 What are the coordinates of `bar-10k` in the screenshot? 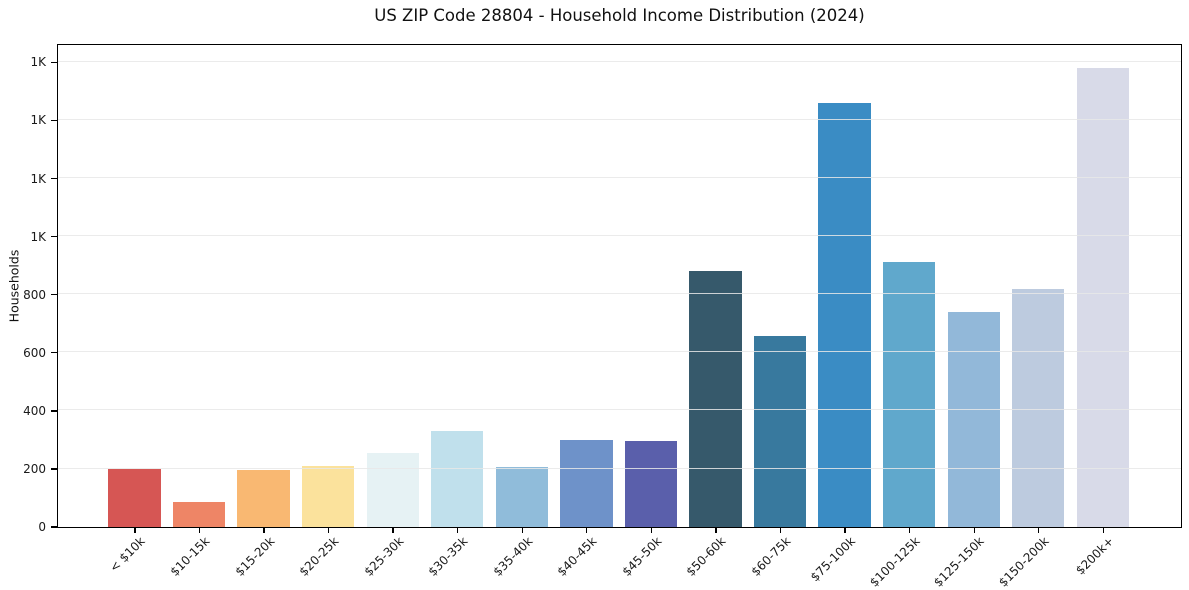 It's located at (134, 497).